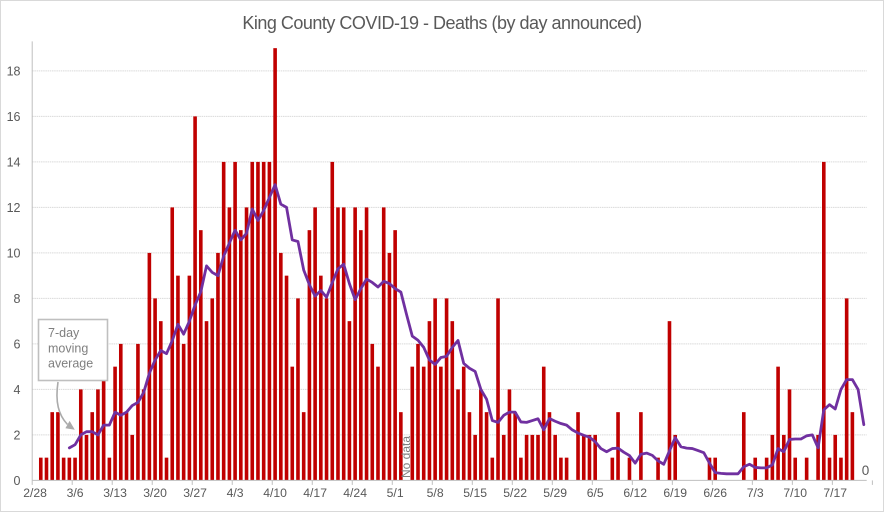 The height and width of the screenshot is (517, 884). What do you see at coordinates (835, 493) in the screenshot?
I see `svg-text: 7/17` at bounding box center [835, 493].